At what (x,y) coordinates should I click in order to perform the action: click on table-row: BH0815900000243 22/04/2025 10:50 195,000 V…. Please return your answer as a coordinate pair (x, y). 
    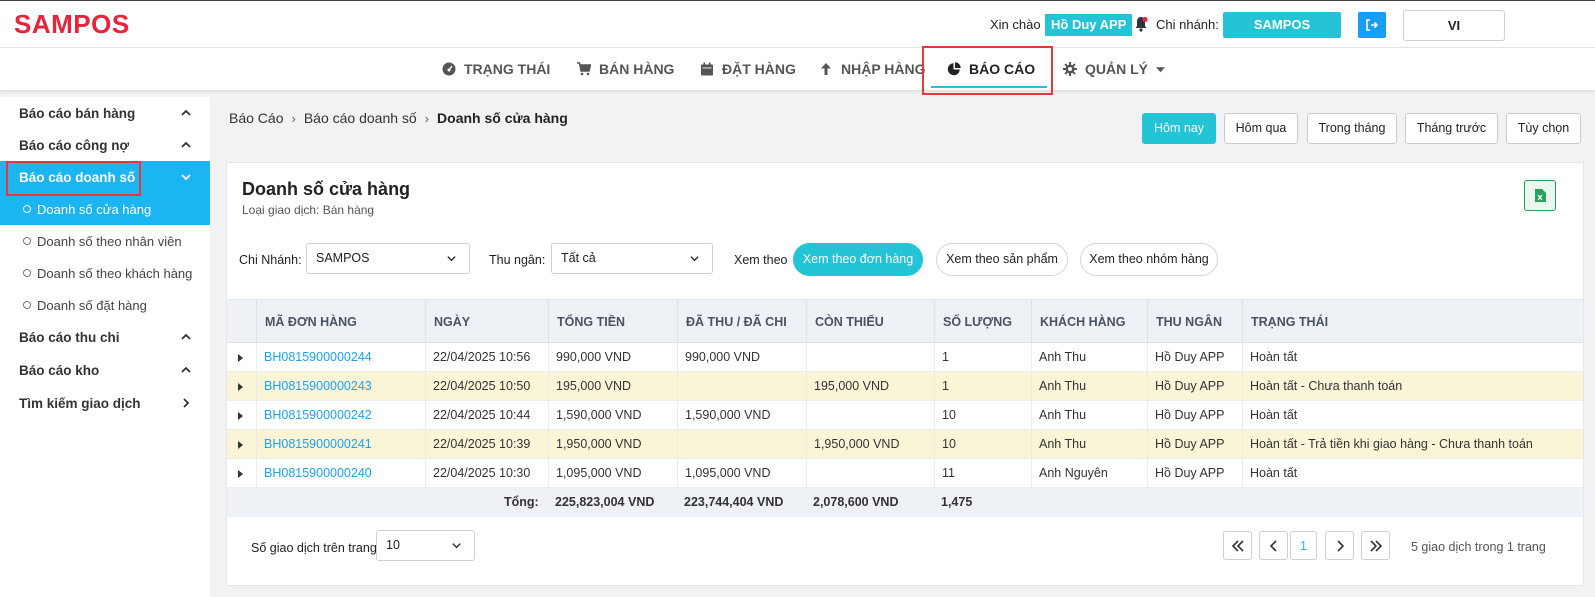
    Looking at the image, I should click on (905, 386).